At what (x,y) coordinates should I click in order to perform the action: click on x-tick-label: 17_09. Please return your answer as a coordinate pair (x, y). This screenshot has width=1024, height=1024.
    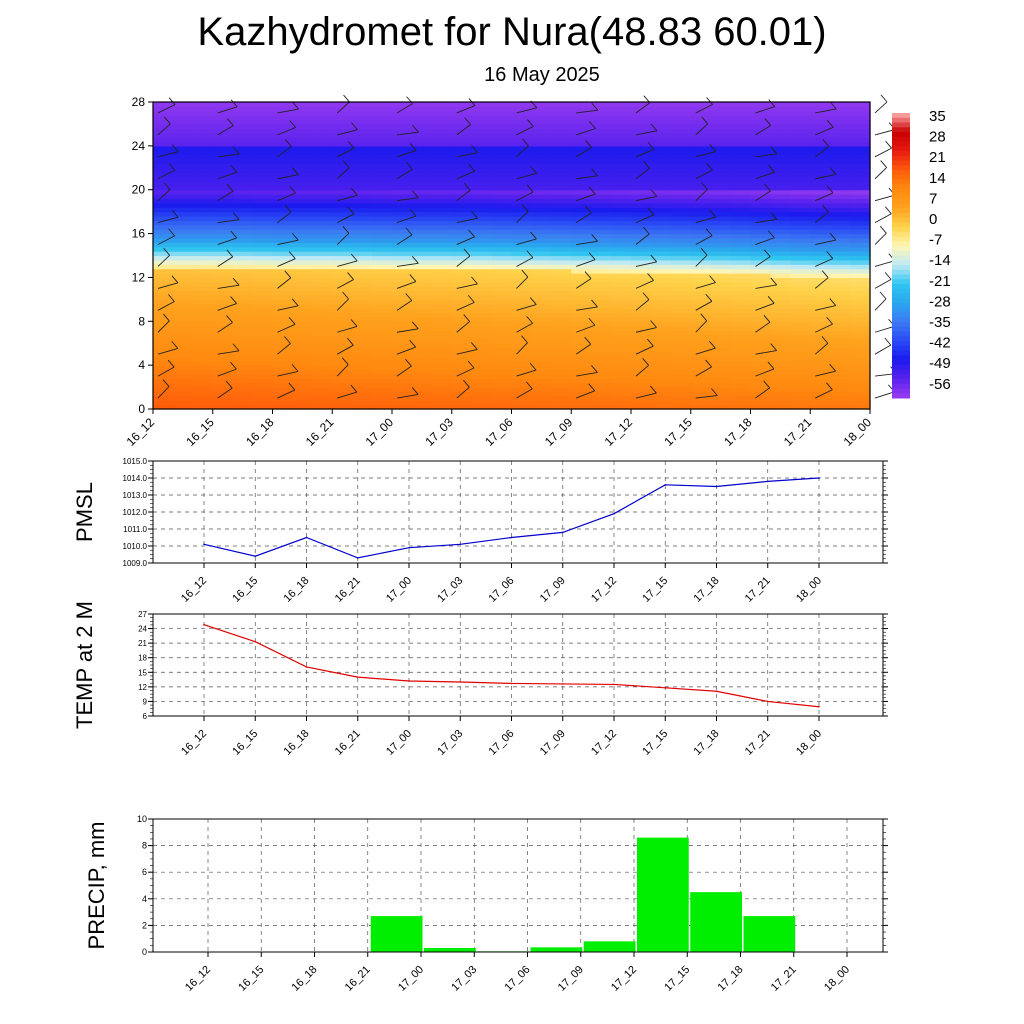
    Looking at the image, I should click on (559, 432).